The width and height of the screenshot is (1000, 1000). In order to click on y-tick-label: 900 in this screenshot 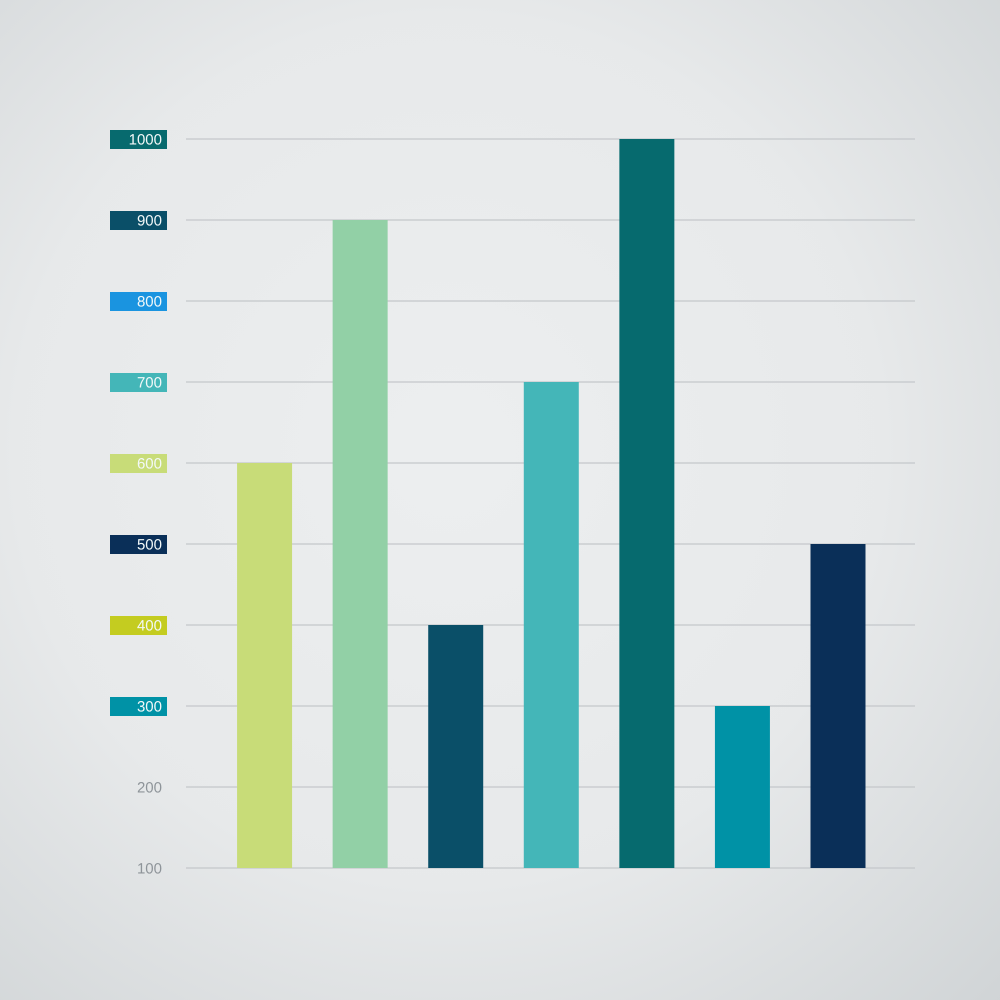, I will do `click(149, 221)`.